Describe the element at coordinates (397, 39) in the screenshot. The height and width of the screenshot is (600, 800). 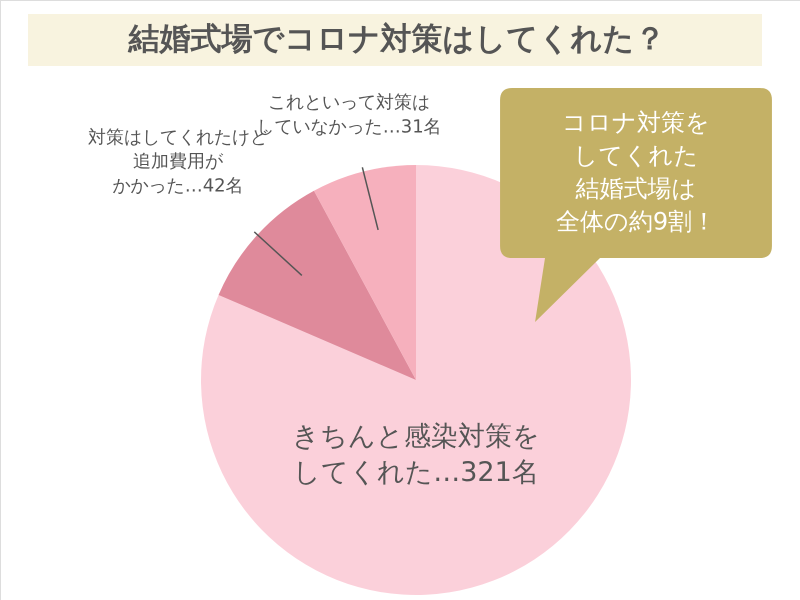
I see `chart-title: 結婚式場でコロナ対策はしてくれた？` at that location.